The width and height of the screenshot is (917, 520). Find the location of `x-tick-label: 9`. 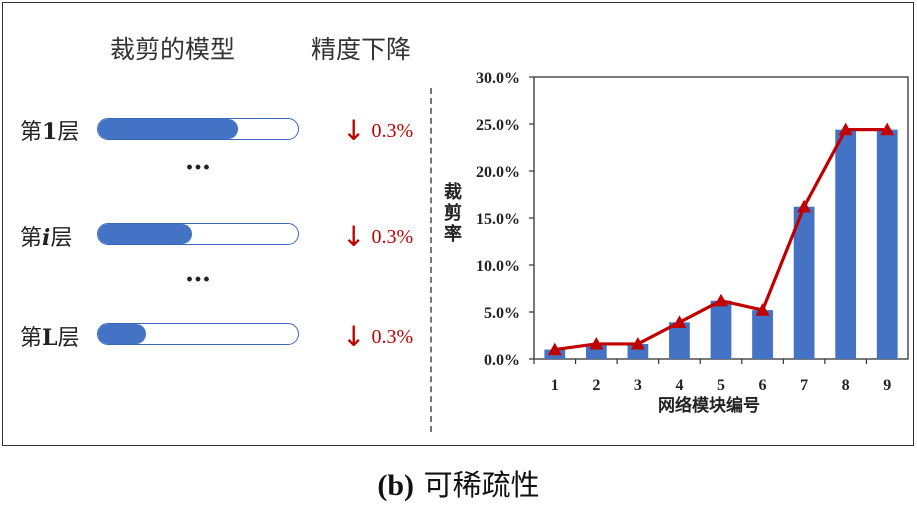

x-tick-label: 9 is located at coordinates (887, 385).